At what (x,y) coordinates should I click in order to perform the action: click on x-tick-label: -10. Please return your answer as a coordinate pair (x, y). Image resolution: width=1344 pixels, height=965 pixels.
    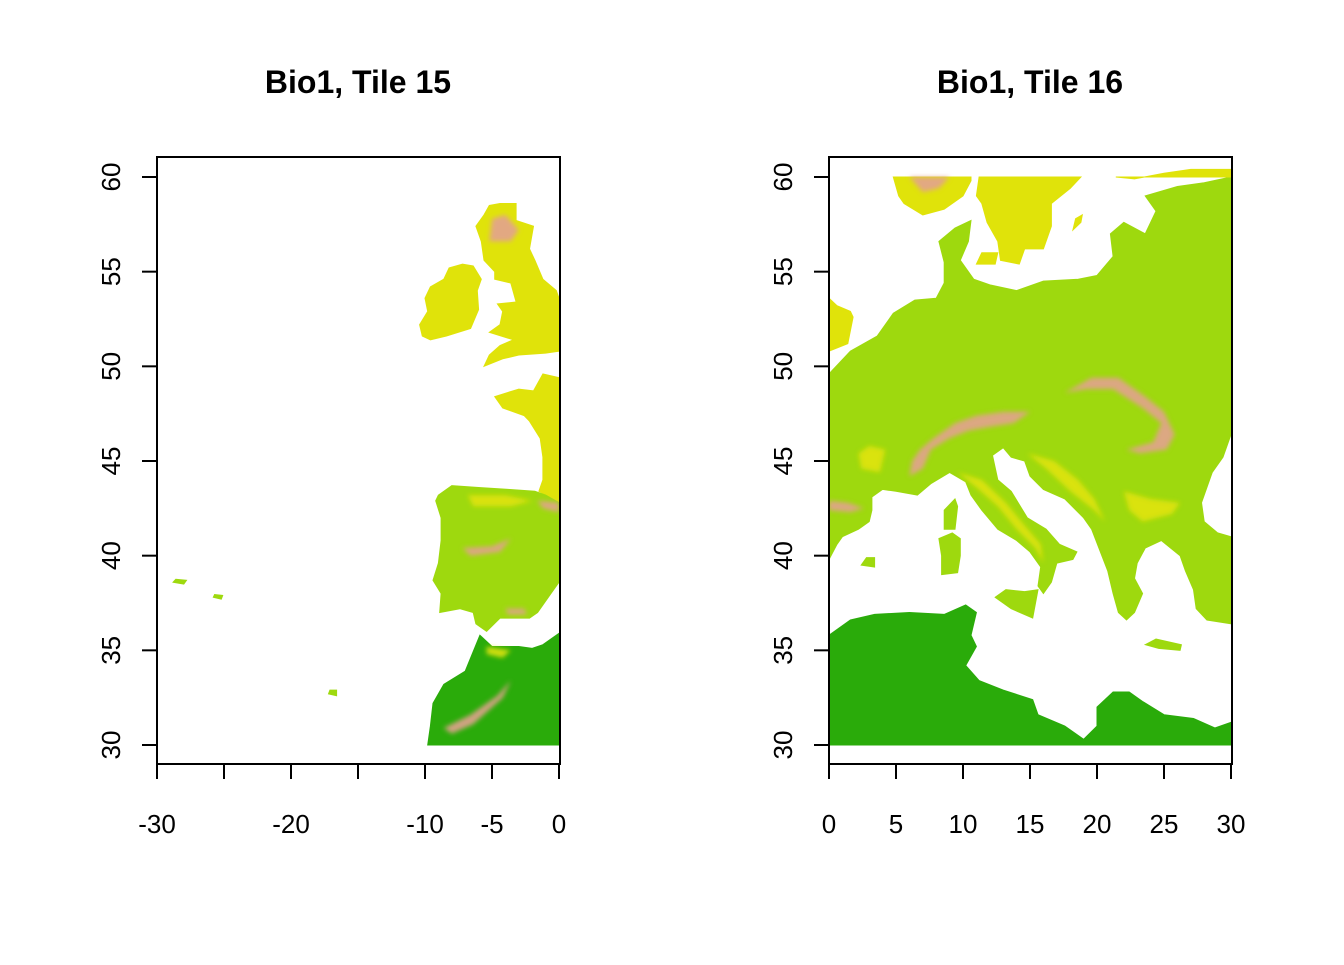
    Looking at the image, I should click on (425, 824).